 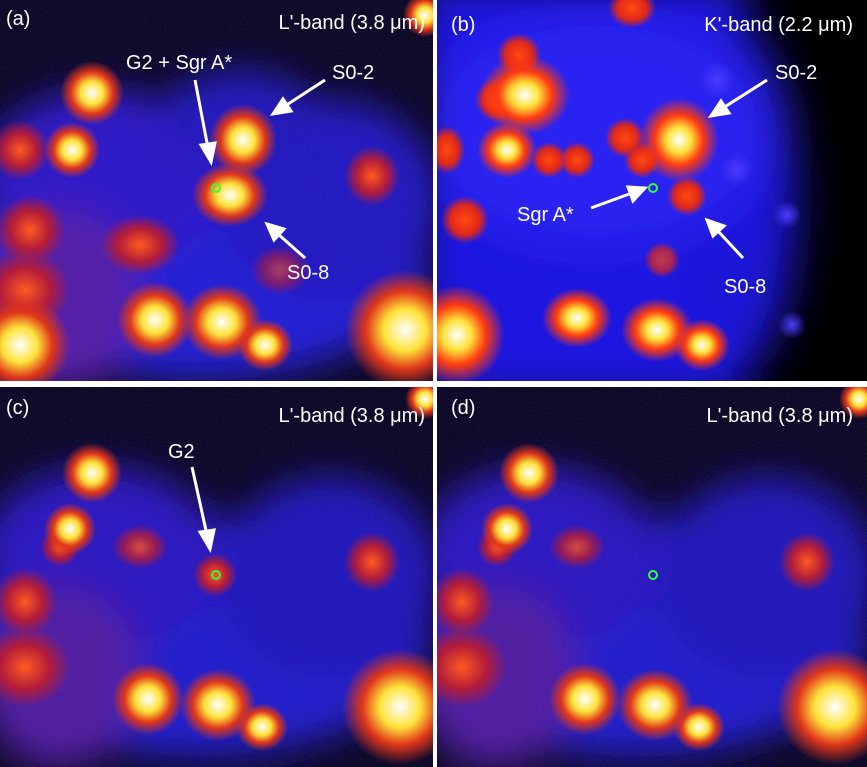 What do you see at coordinates (181, 452) in the screenshot?
I see `label-g2: G2` at bounding box center [181, 452].